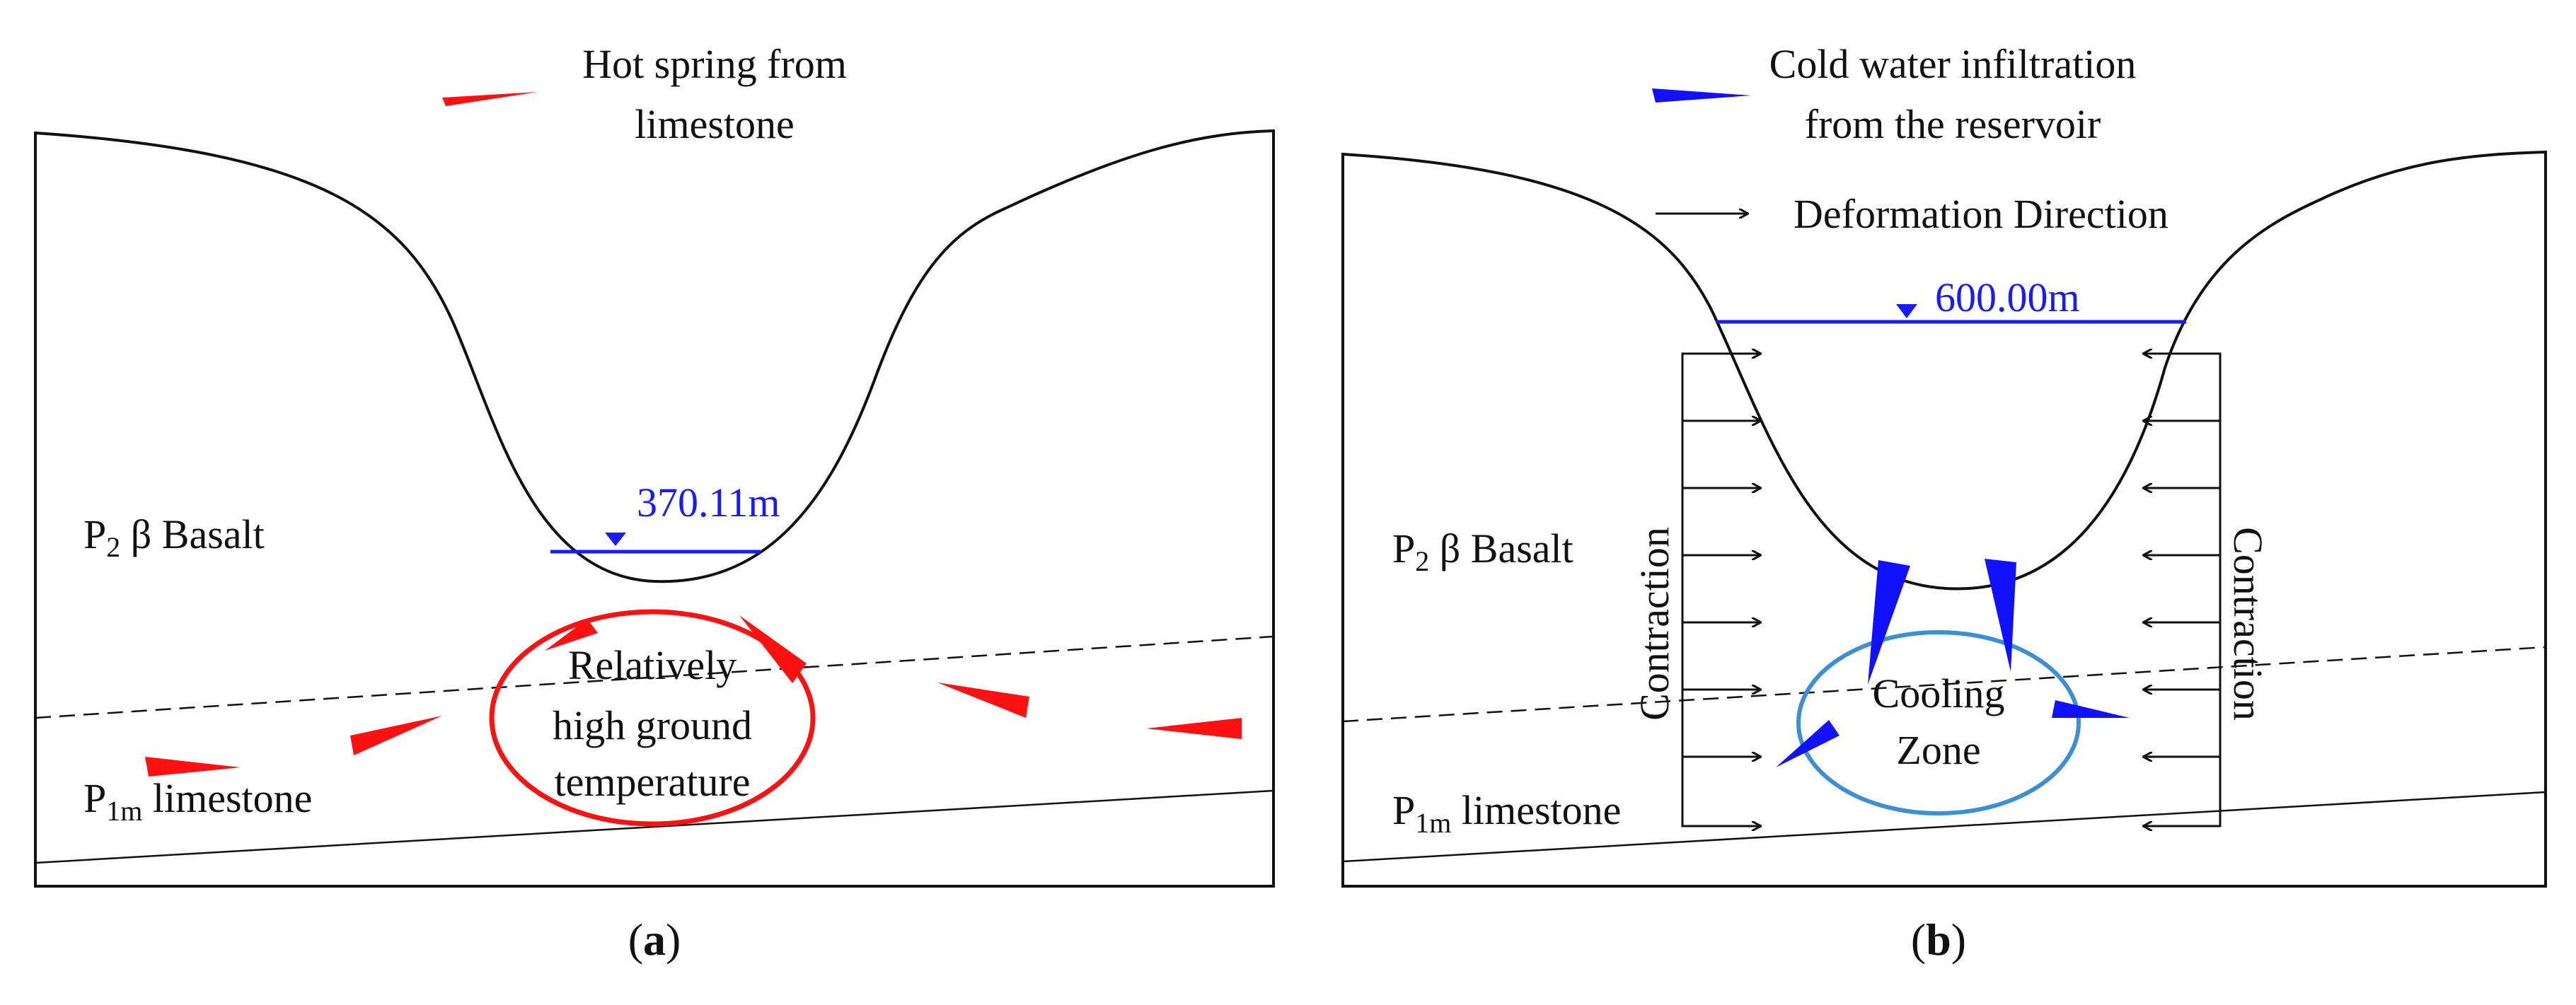 This screenshot has height=1005, width=2576. I want to click on panel-b-contraction-left: Contraction, so click(1654, 624).